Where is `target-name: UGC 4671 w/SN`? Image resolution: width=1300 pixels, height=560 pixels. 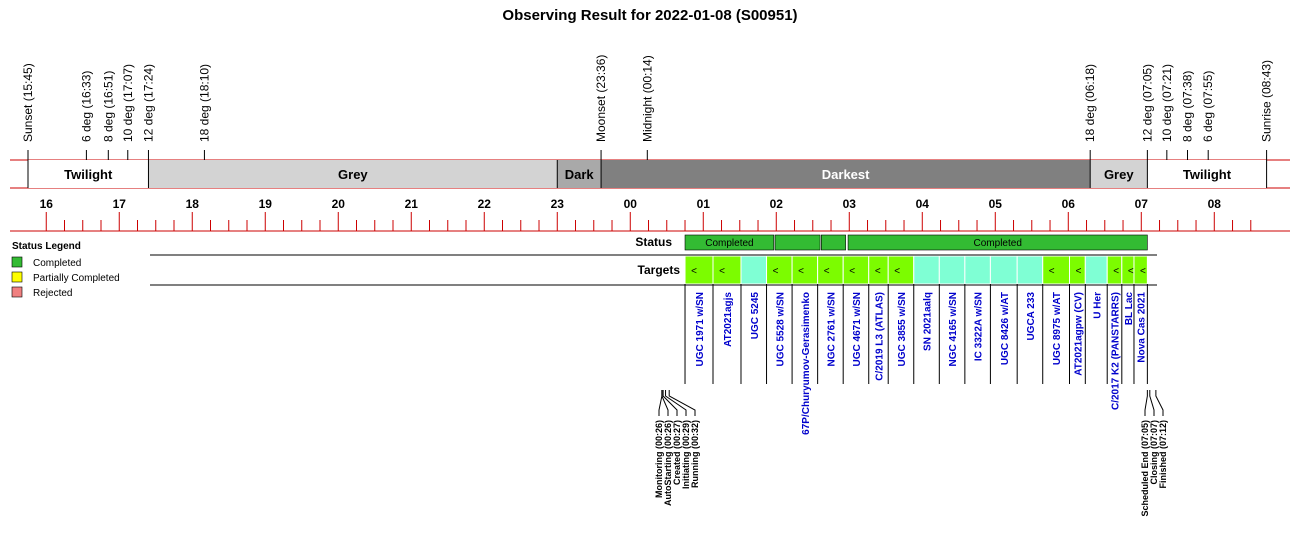
target-name: UGC 4671 w/SN is located at coordinates (857, 329).